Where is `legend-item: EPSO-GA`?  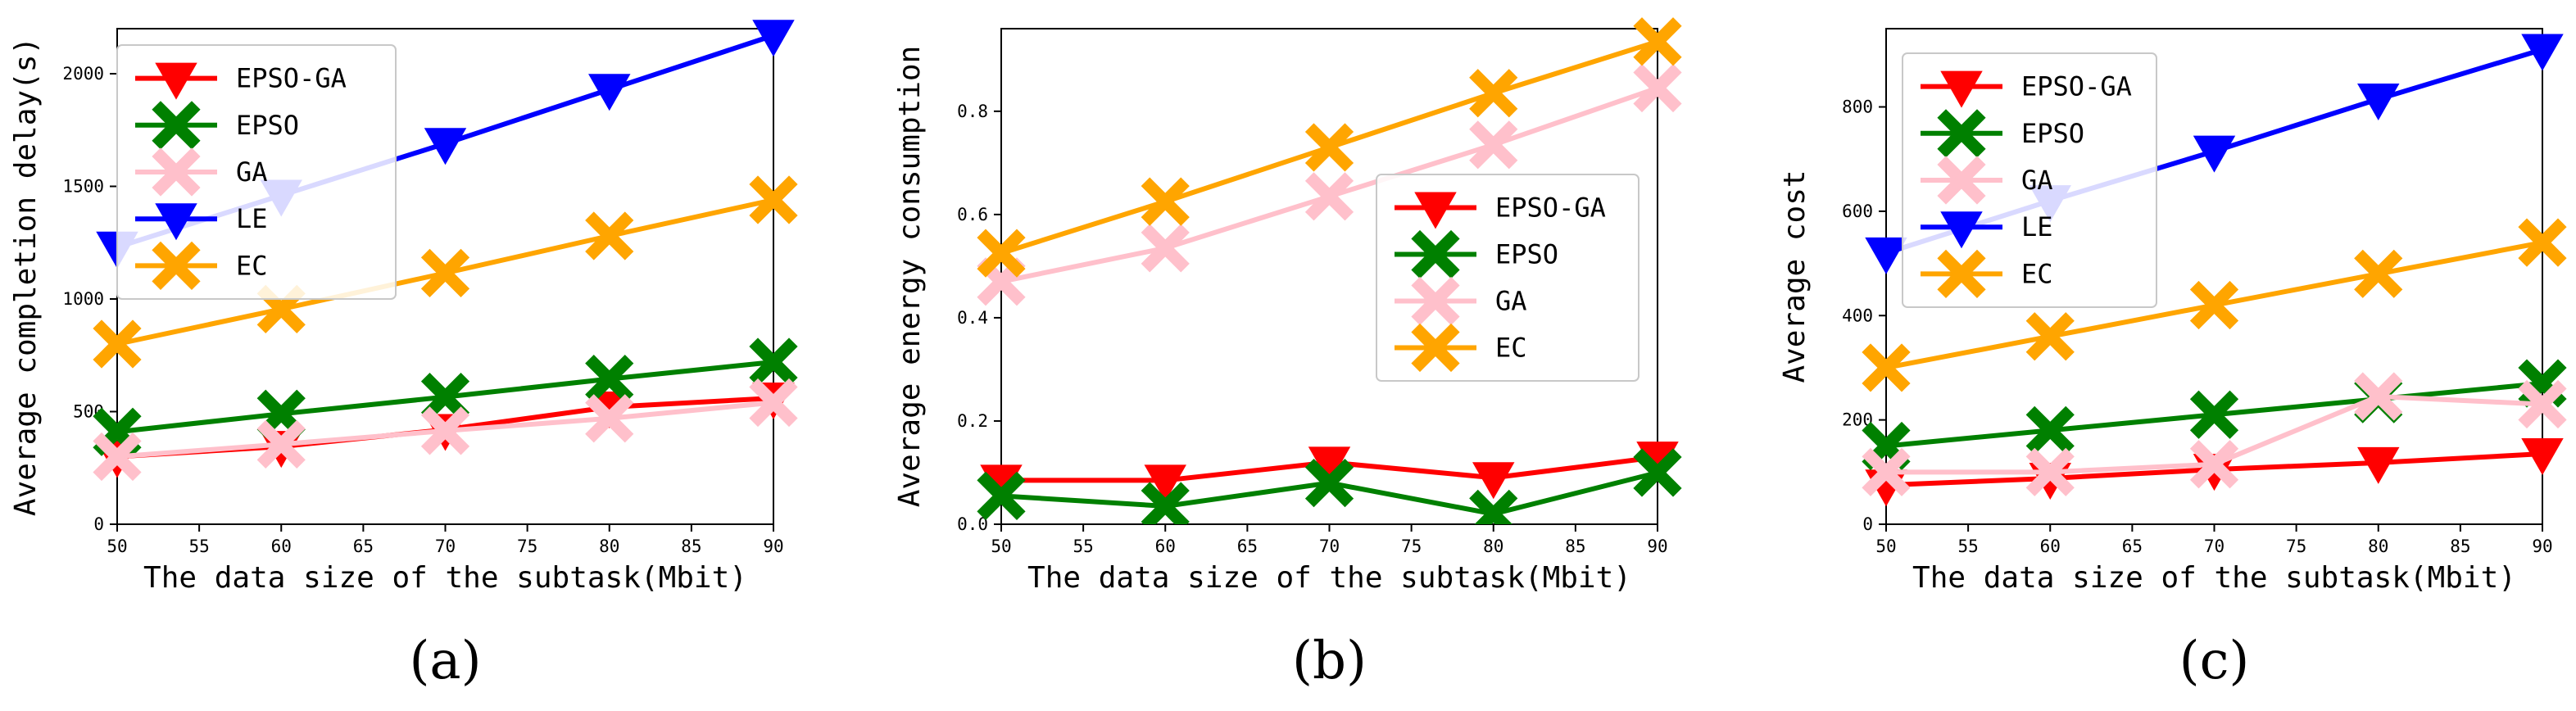 legend-item: EPSO-GA is located at coordinates (241, 81).